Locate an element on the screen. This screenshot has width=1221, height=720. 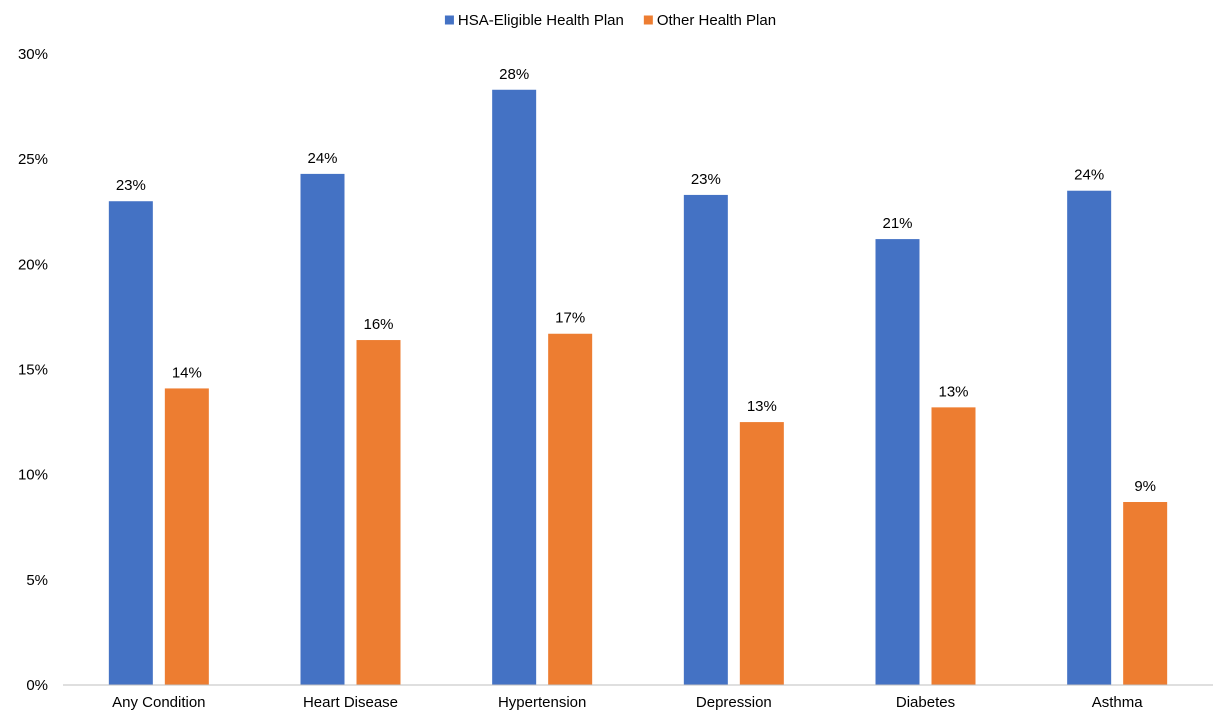
legend-label: HSA-Eligible Health Plan is located at coordinates (541, 20).